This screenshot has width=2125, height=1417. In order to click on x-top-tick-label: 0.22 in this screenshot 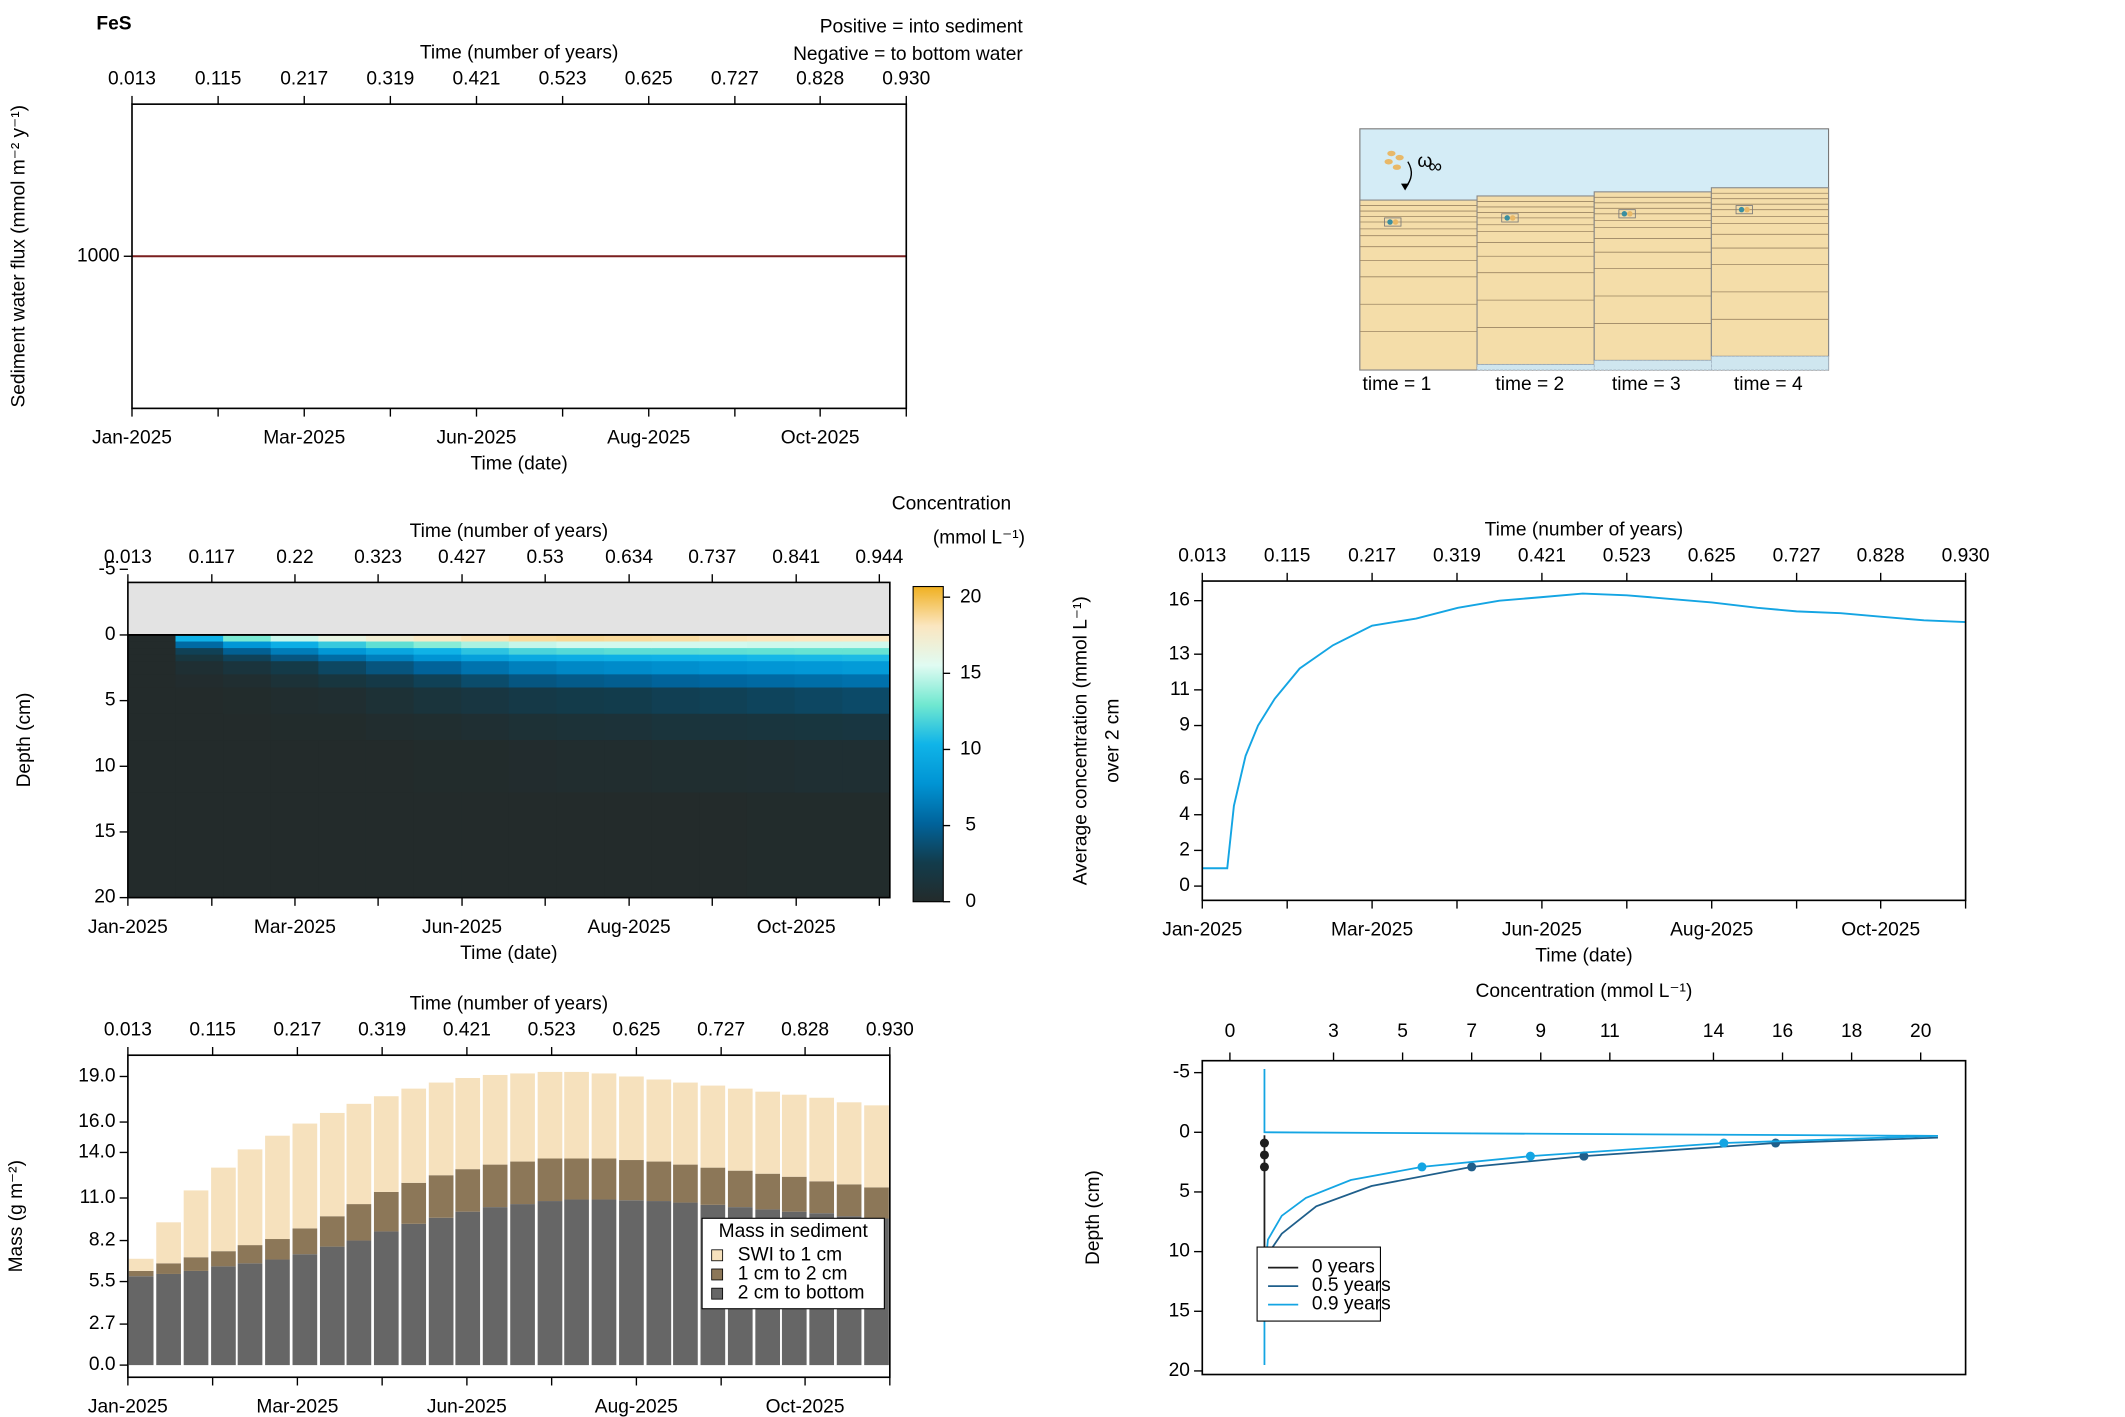, I will do `click(294, 557)`.